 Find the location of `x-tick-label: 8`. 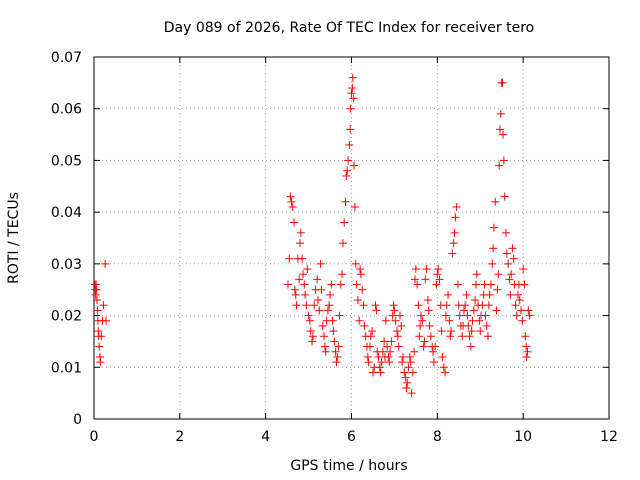

x-tick-label: 8 is located at coordinates (437, 437).